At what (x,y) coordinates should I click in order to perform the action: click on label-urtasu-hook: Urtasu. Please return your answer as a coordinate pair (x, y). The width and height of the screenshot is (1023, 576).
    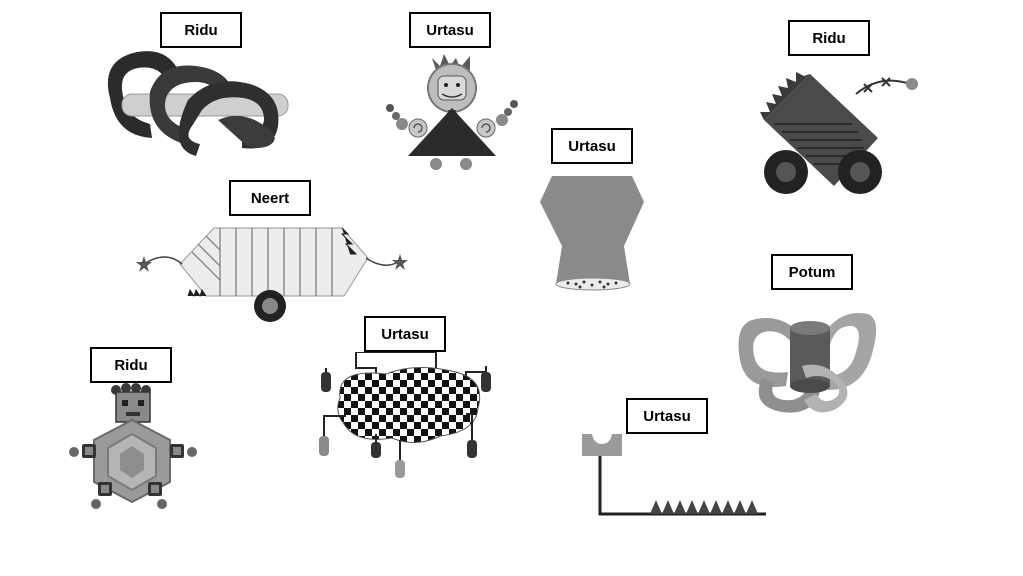
    Looking at the image, I should click on (667, 416).